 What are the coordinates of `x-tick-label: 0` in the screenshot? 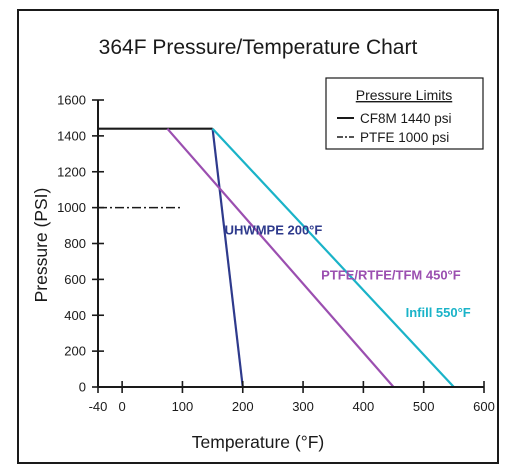 It's located at (122, 406).